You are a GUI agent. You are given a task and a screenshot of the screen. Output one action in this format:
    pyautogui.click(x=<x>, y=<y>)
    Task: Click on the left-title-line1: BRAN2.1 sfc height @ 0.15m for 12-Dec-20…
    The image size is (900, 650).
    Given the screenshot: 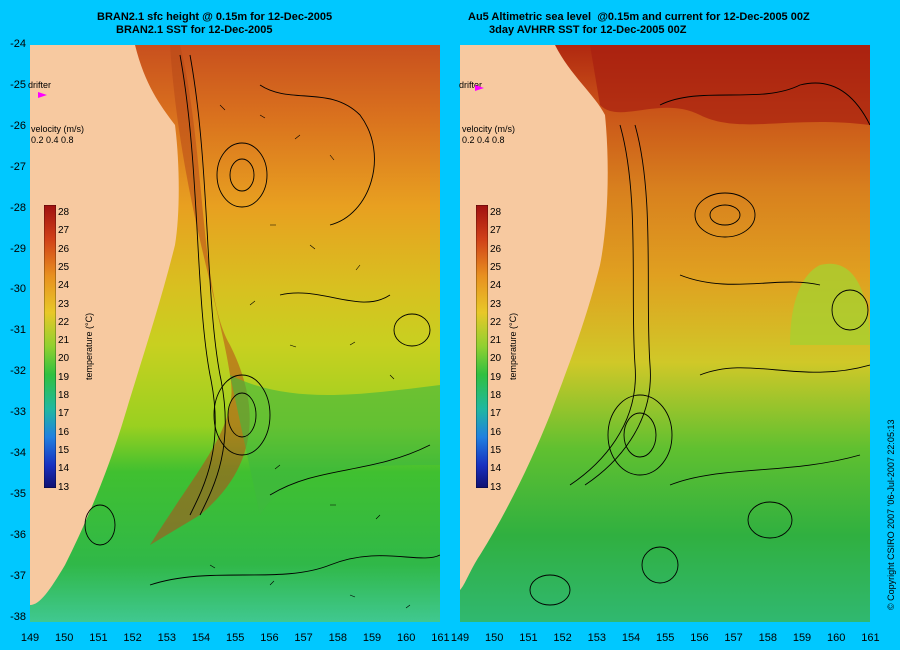 What is the action you would take?
    pyautogui.click(x=215, y=17)
    